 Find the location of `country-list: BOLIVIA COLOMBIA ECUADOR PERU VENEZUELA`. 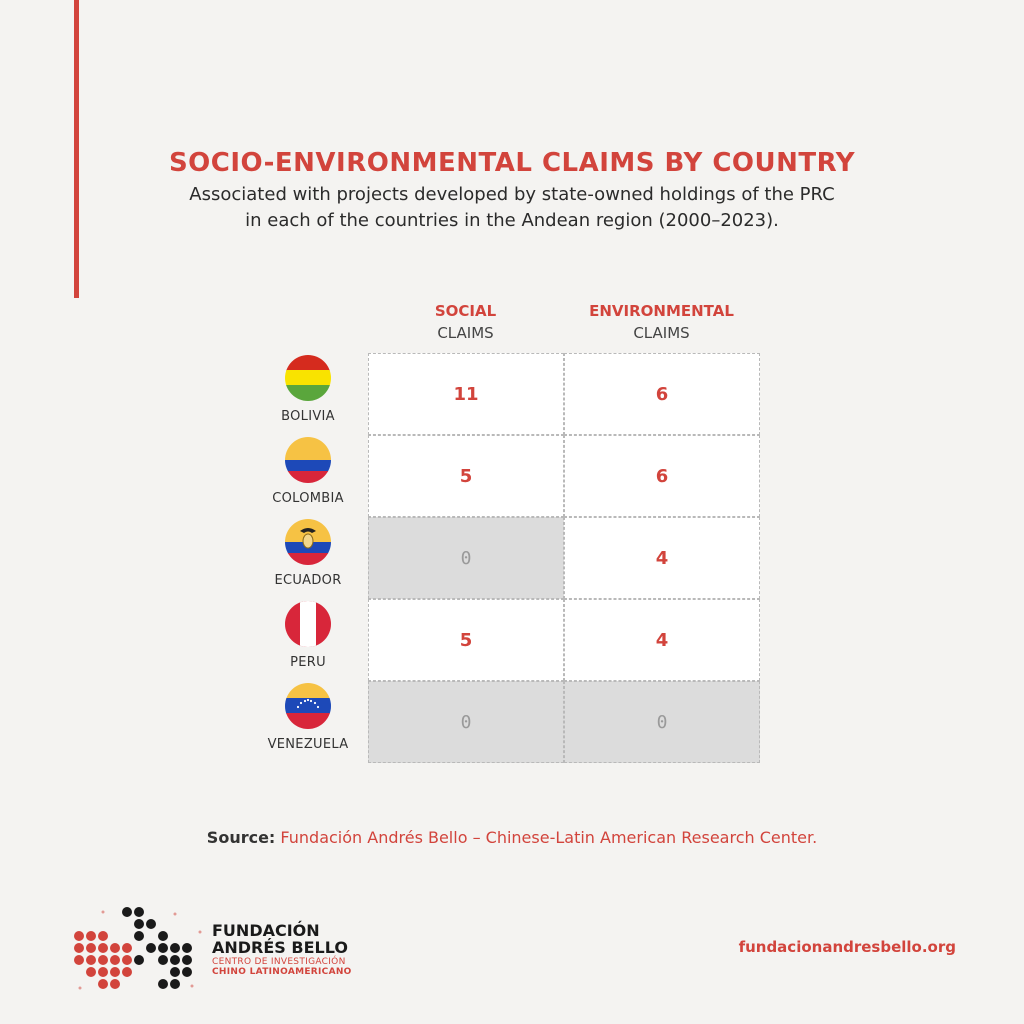

country-list: BOLIVIA COLOMBIA ECUADOR PERU VENEZUELA is located at coordinates (308, 558).